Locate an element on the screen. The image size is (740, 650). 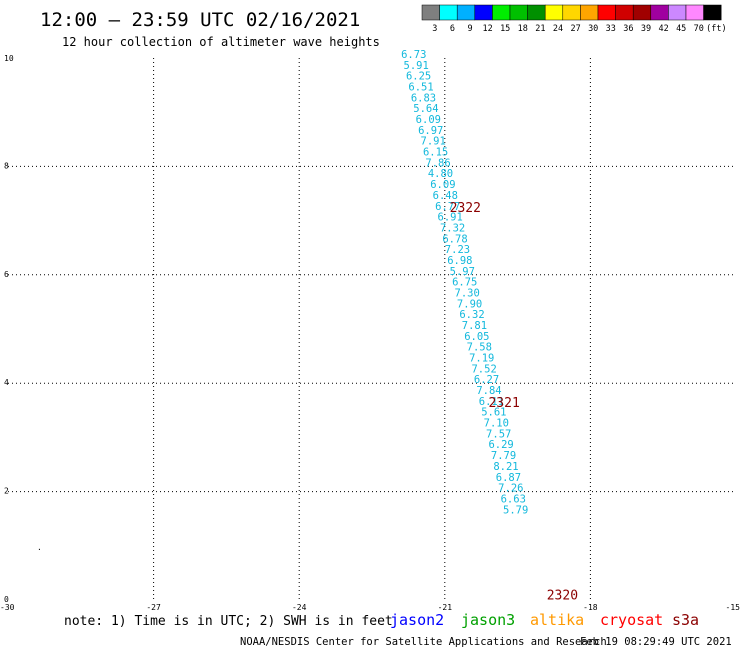
wave-height-value: 6.11 is located at coordinates (491, 402).